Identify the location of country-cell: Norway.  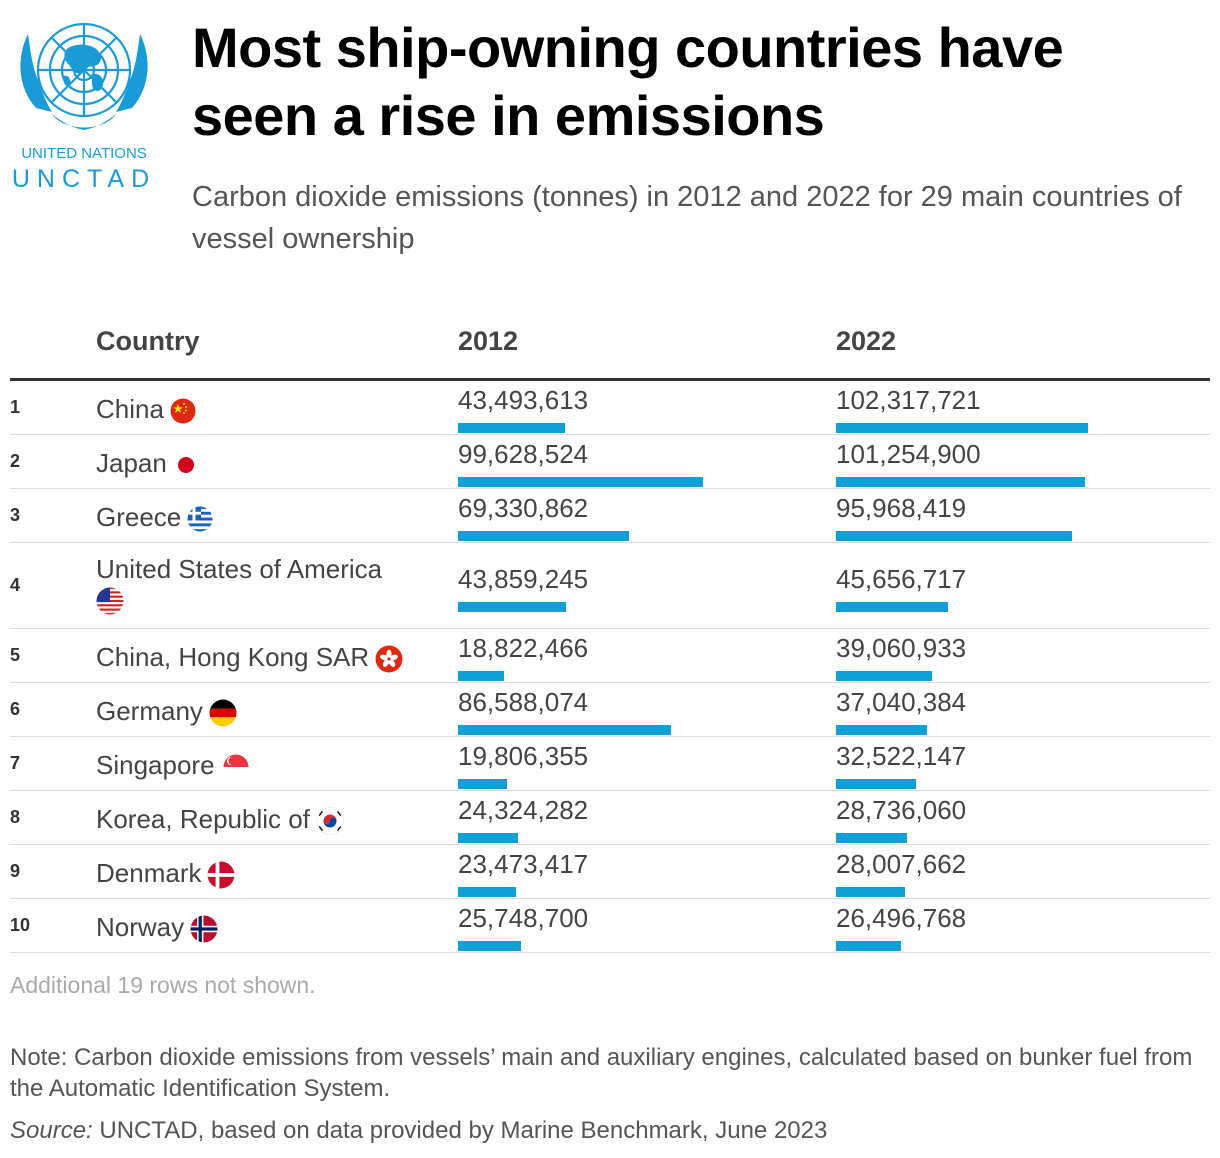
(157, 927).